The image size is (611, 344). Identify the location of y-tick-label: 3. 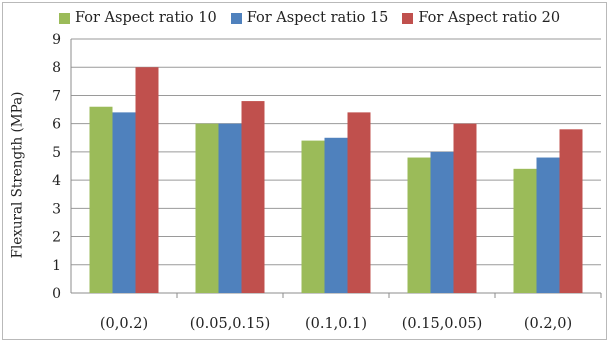
(56, 209).